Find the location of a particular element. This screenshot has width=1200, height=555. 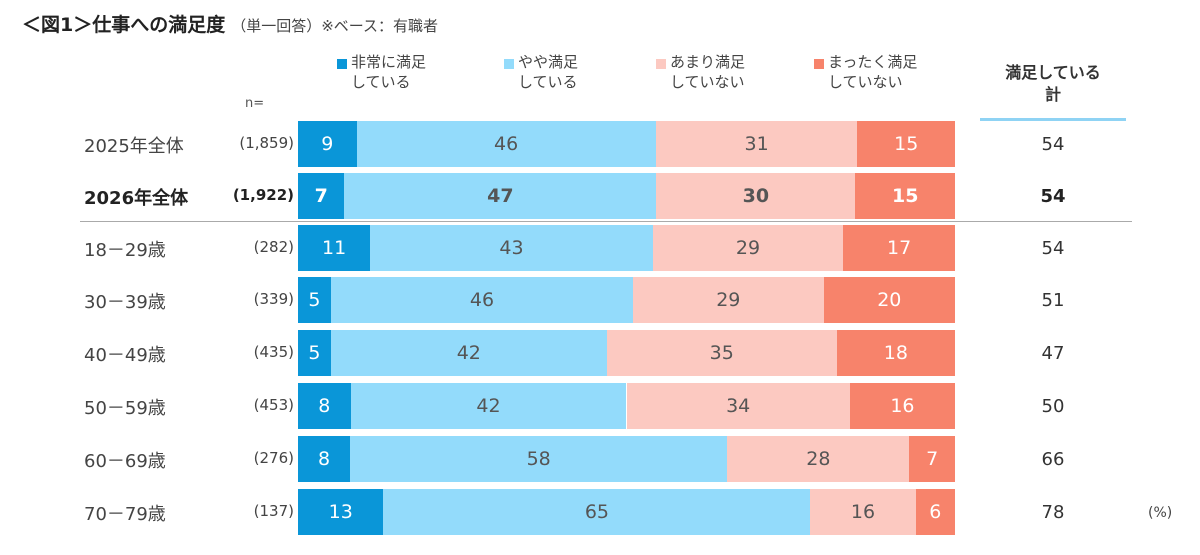

total-header-line2: 計 is located at coordinates (1052, 94).